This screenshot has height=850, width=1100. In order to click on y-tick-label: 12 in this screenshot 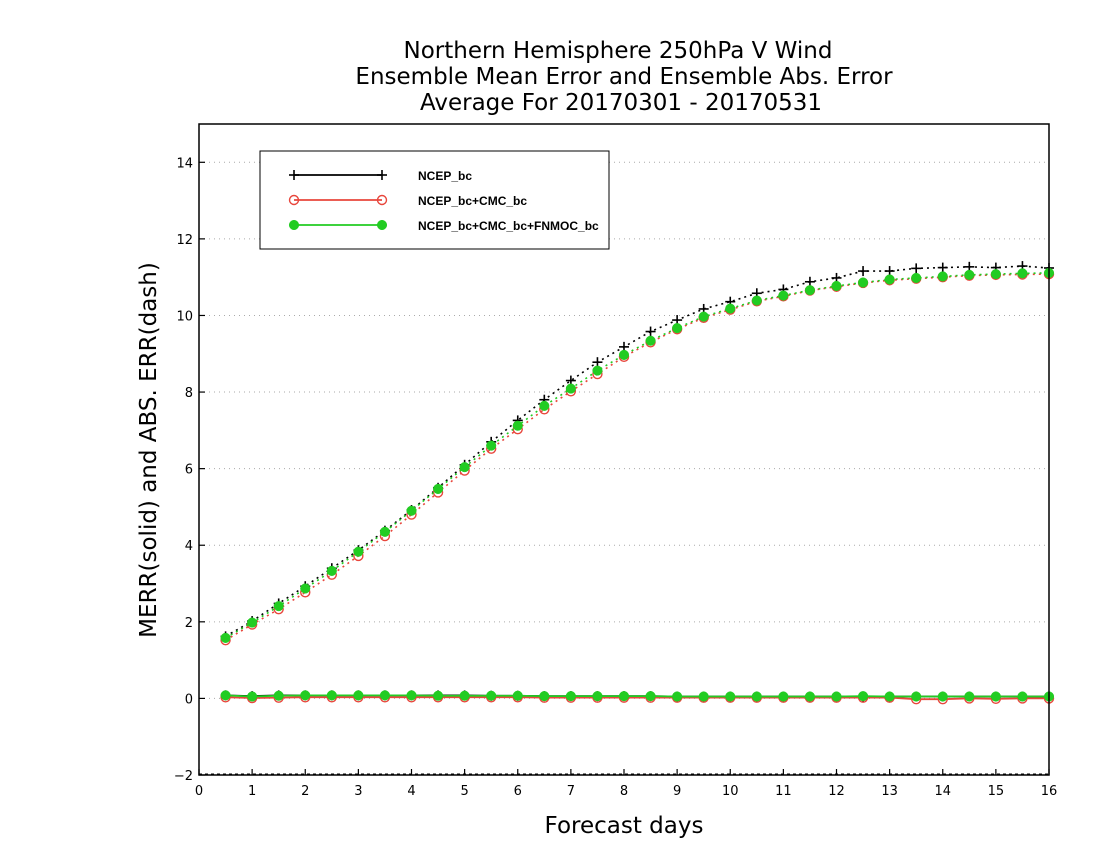, I will do `click(184, 240)`.